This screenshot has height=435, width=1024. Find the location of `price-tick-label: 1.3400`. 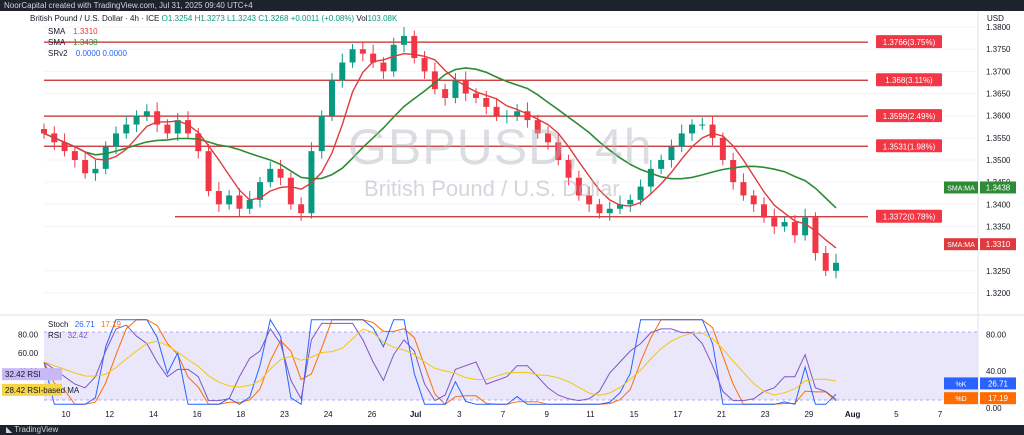

price-tick-label: 1.3400 is located at coordinates (998, 204).